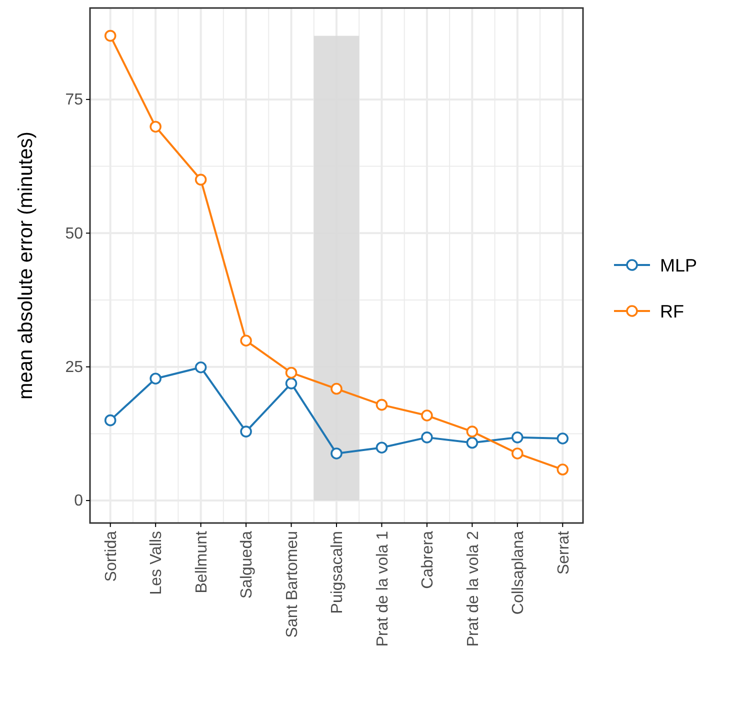 The width and height of the screenshot is (740, 707). I want to click on y-tick-label: 0, so click(79, 501).